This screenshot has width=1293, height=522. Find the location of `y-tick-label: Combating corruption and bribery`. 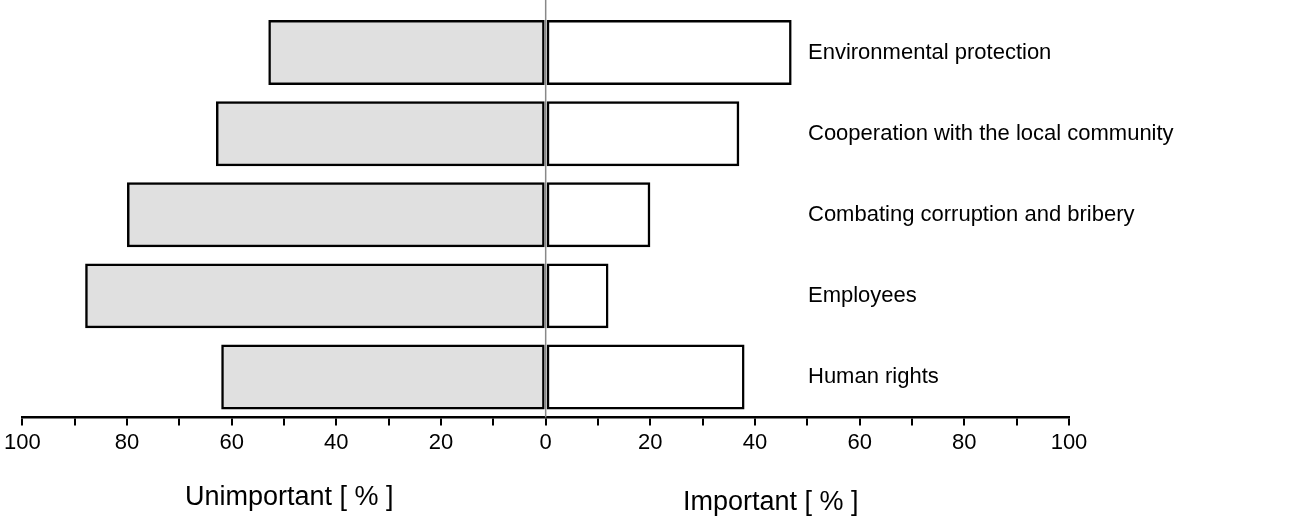

y-tick-label: Combating corruption and bribery is located at coordinates (971, 213).